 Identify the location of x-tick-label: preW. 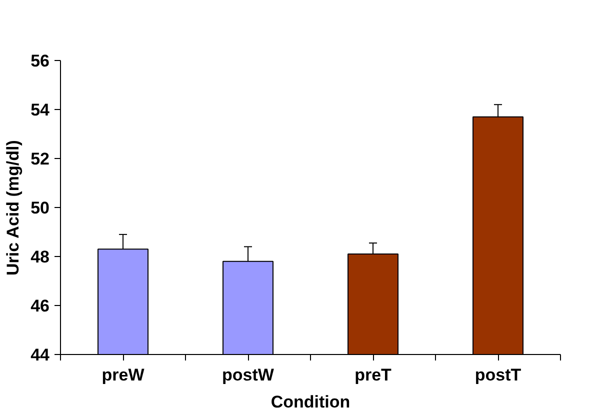
(124, 375).